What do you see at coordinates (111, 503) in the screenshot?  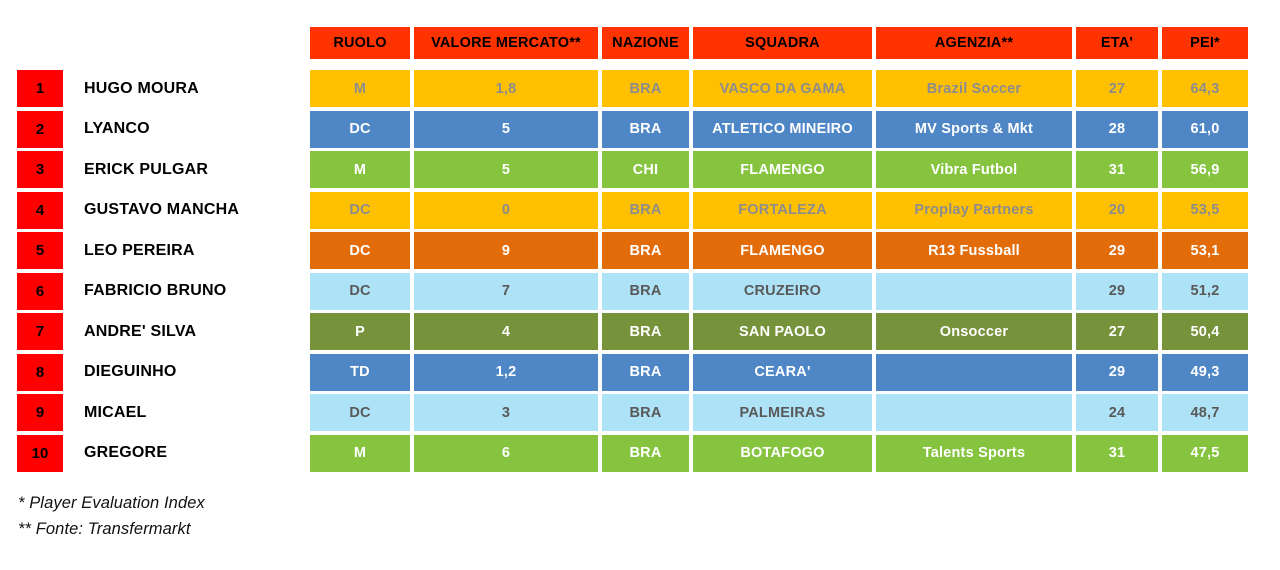 I see `footnote-pei: * Player Evaluation Index` at bounding box center [111, 503].